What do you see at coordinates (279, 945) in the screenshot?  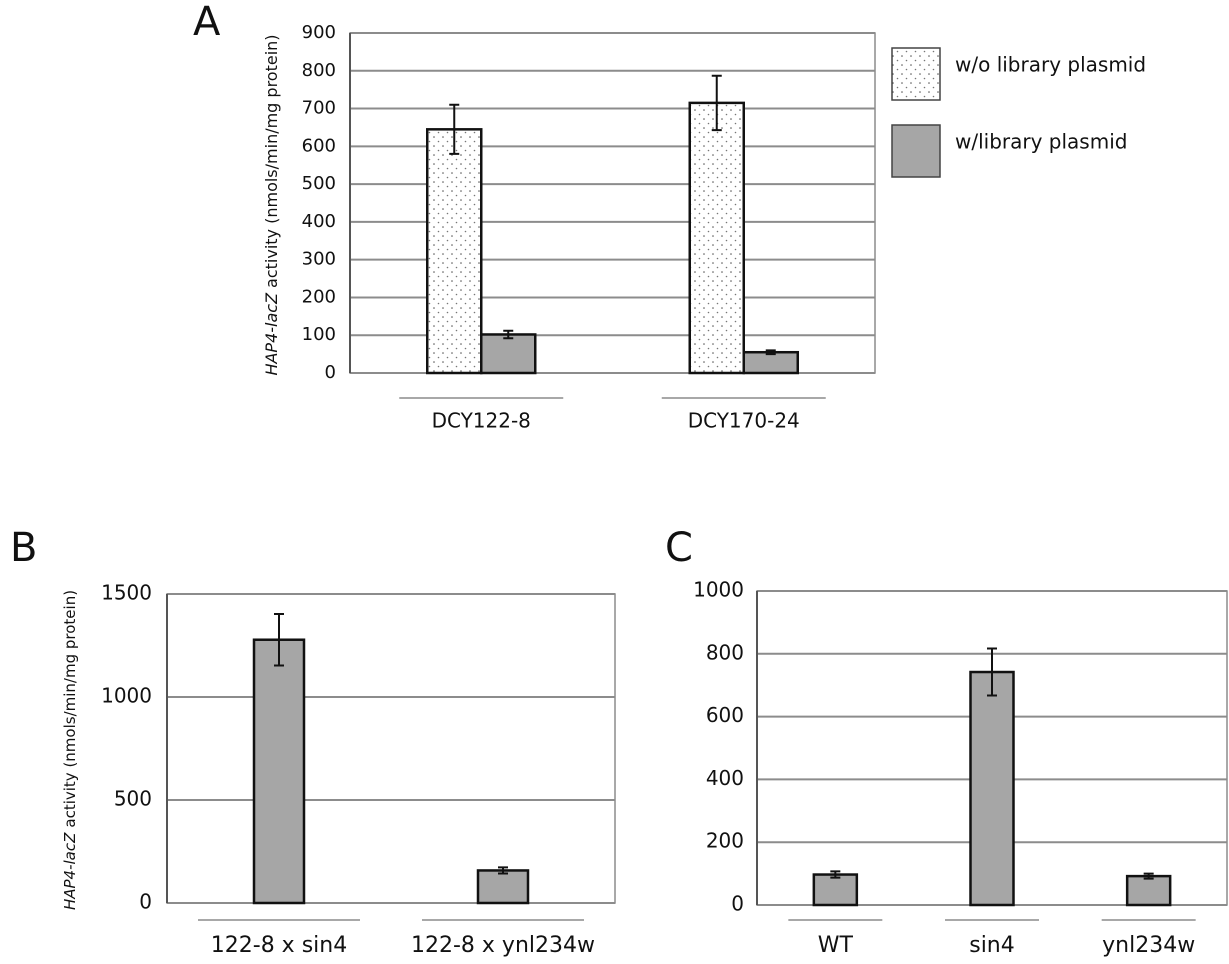 I see `x-tick-label: 122-8 x sin4` at bounding box center [279, 945].